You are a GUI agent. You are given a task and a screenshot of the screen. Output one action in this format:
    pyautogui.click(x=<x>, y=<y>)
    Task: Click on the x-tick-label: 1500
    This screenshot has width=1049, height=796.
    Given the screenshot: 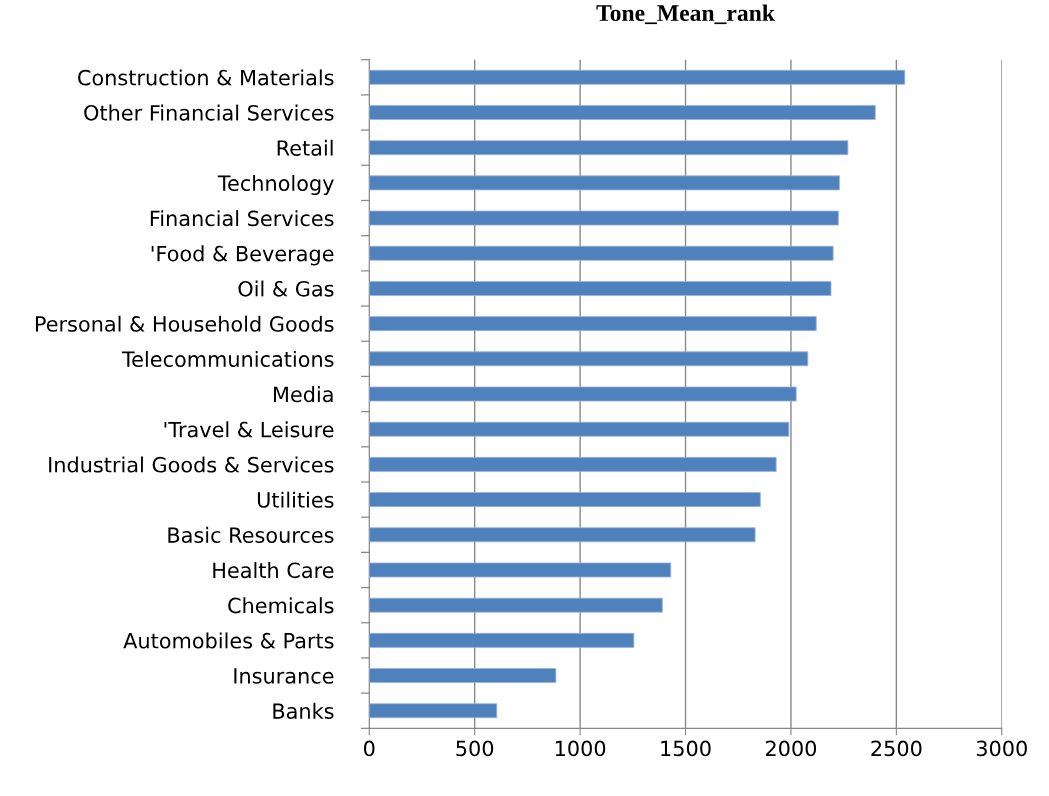 What is the action you would take?
    pyautogui.click(x=686, y=748)
    